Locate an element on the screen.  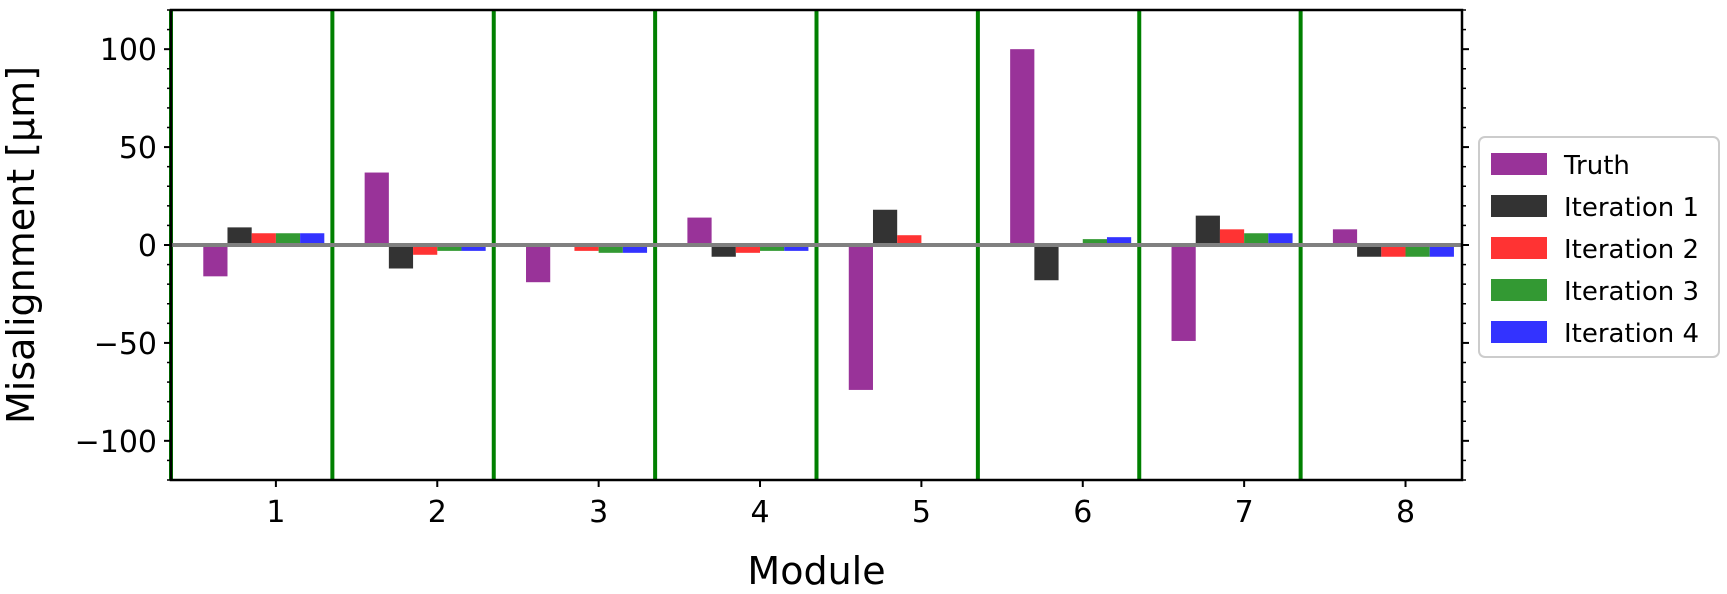
y-tick-label: −100 is located at coordinates (116, 442).